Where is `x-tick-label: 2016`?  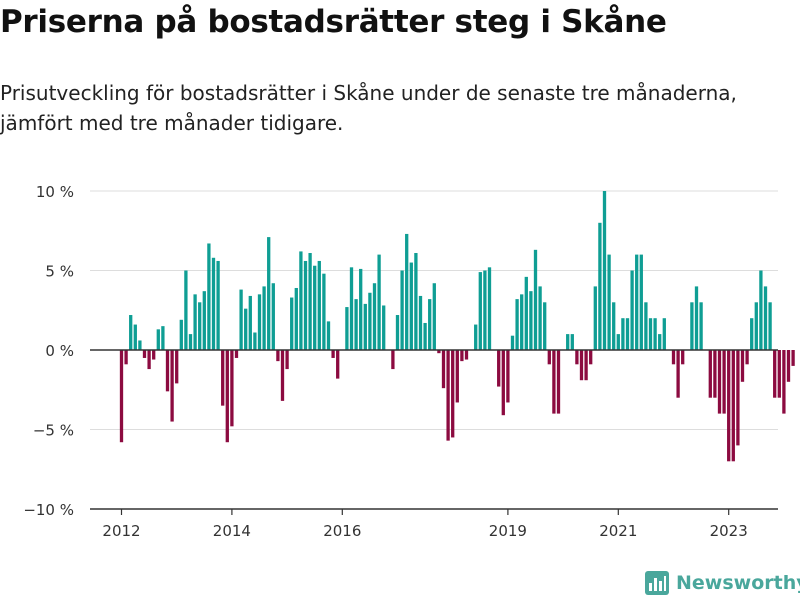 x-tick-label: 2016 is located at coordinates (342, 531).